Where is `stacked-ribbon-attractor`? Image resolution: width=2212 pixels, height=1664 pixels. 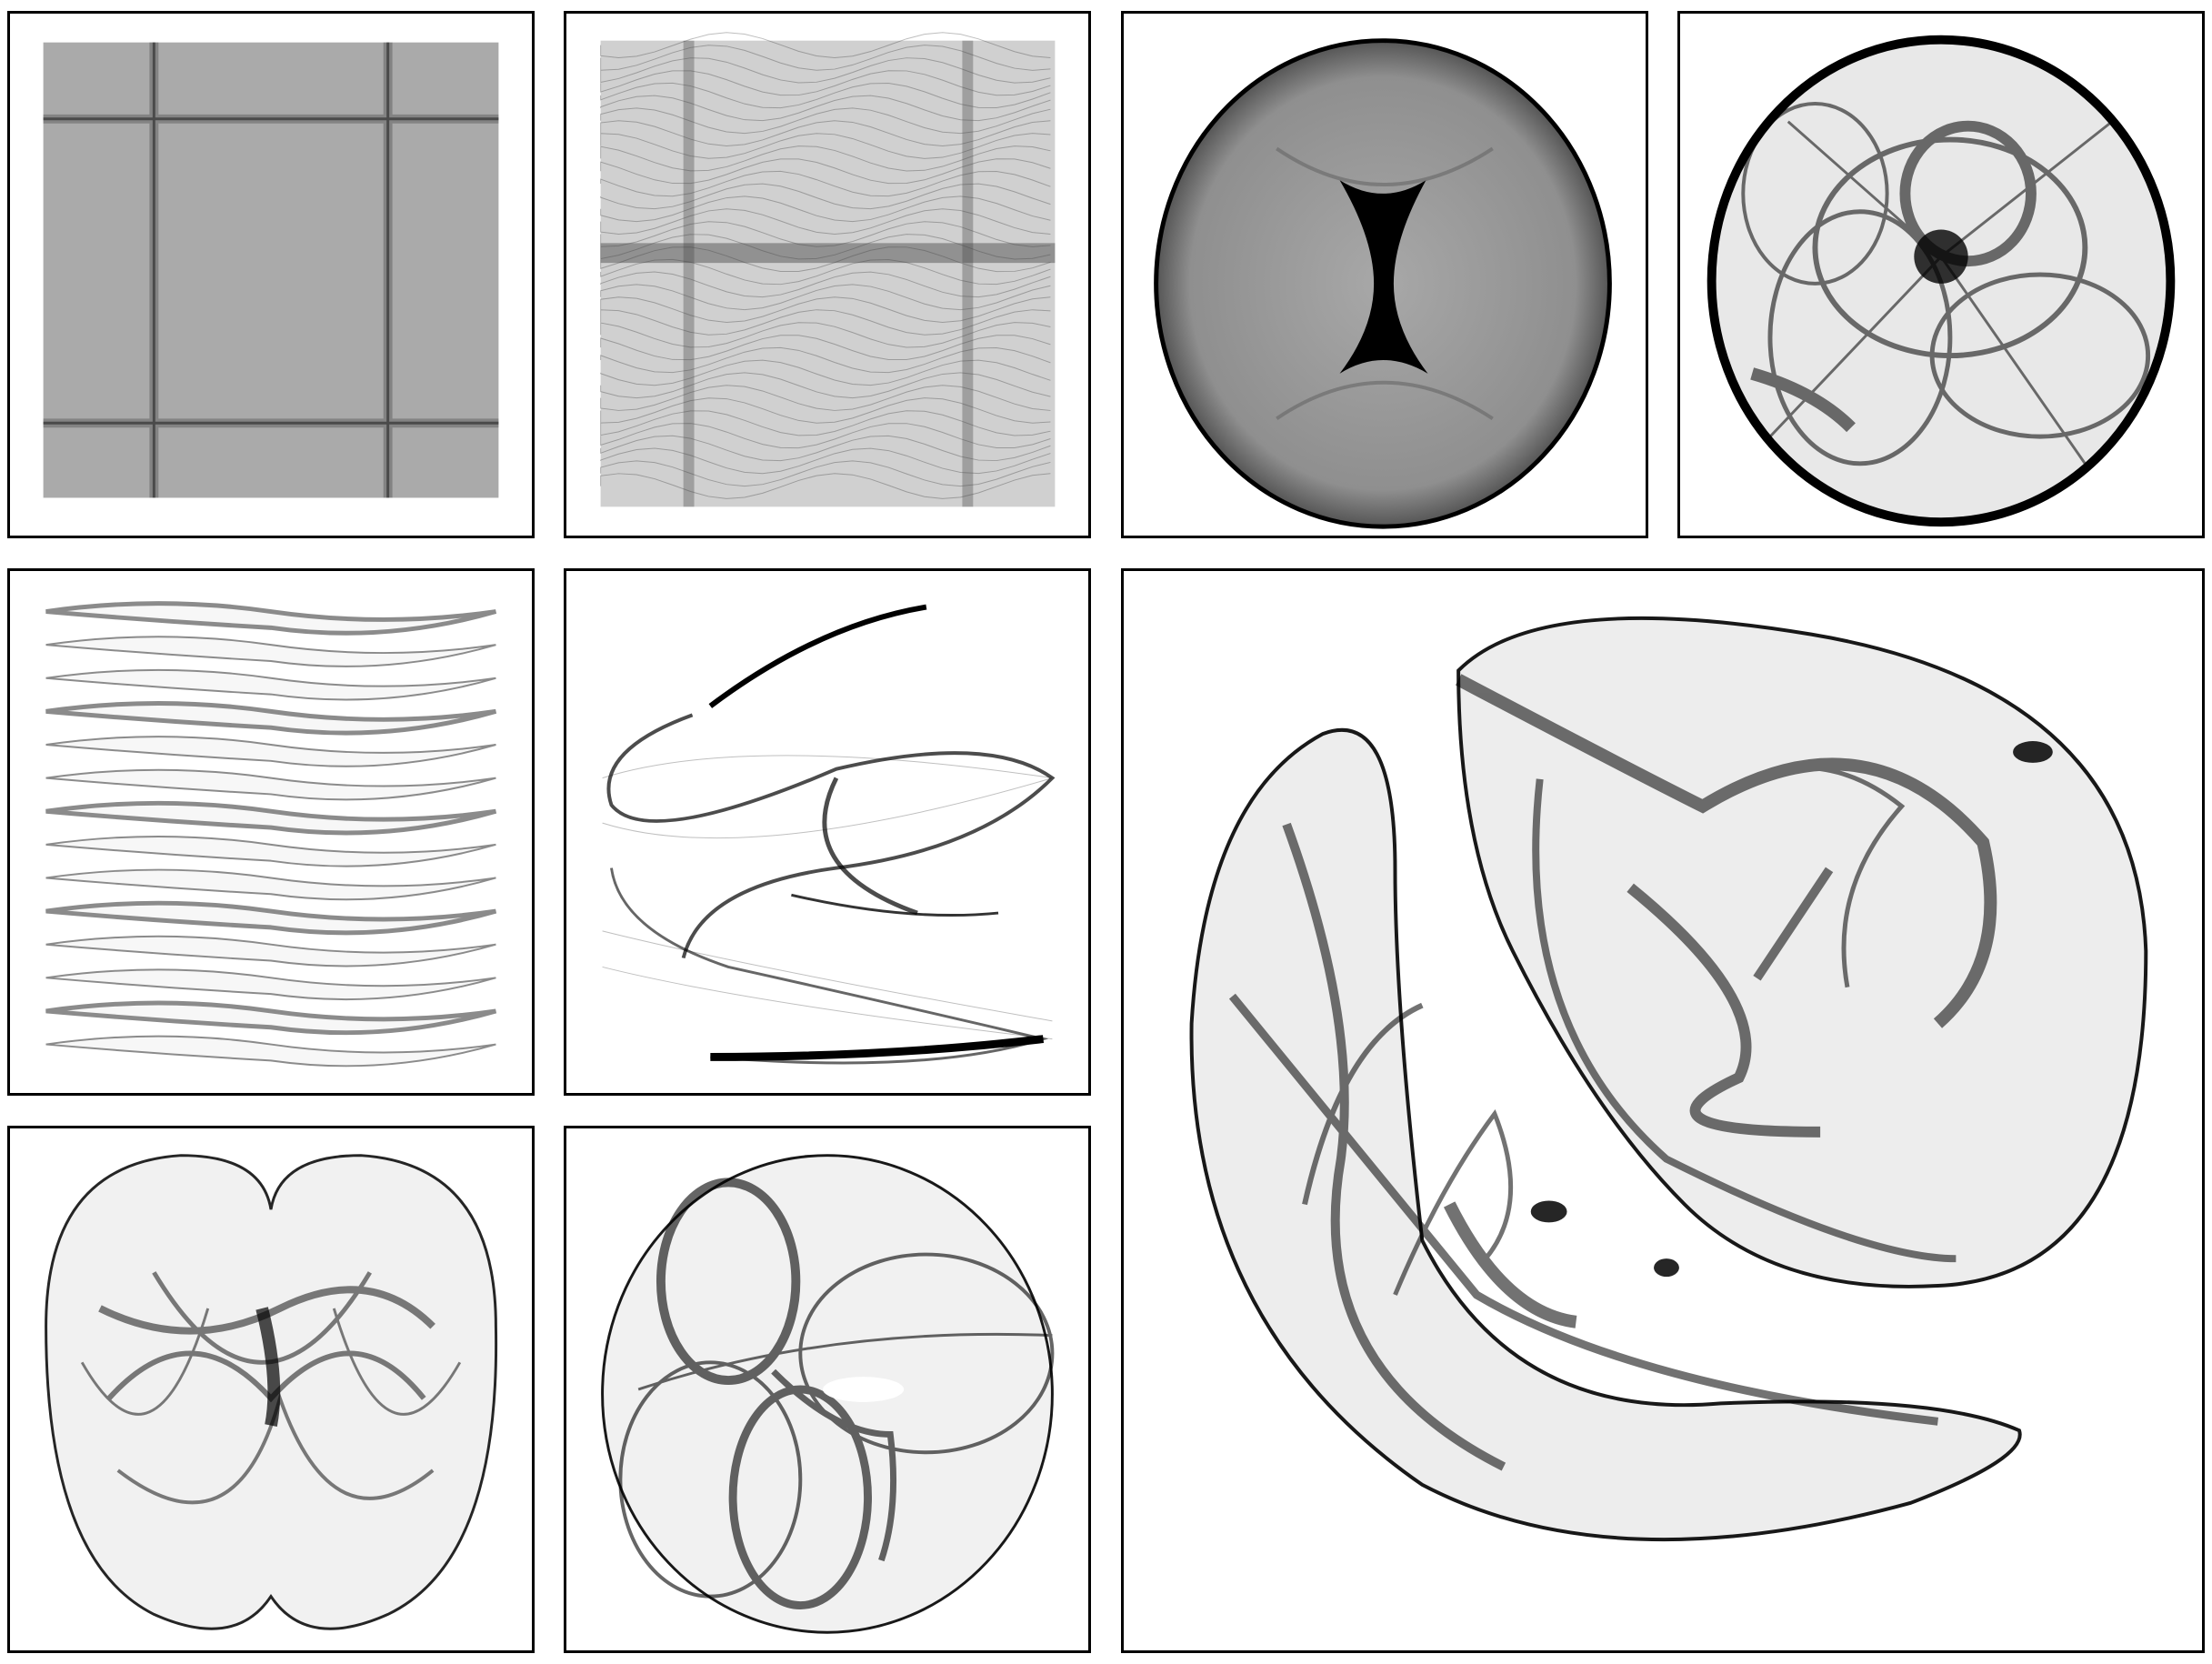
stacked-ribbon-attractor is located at coordinates (271, 835).